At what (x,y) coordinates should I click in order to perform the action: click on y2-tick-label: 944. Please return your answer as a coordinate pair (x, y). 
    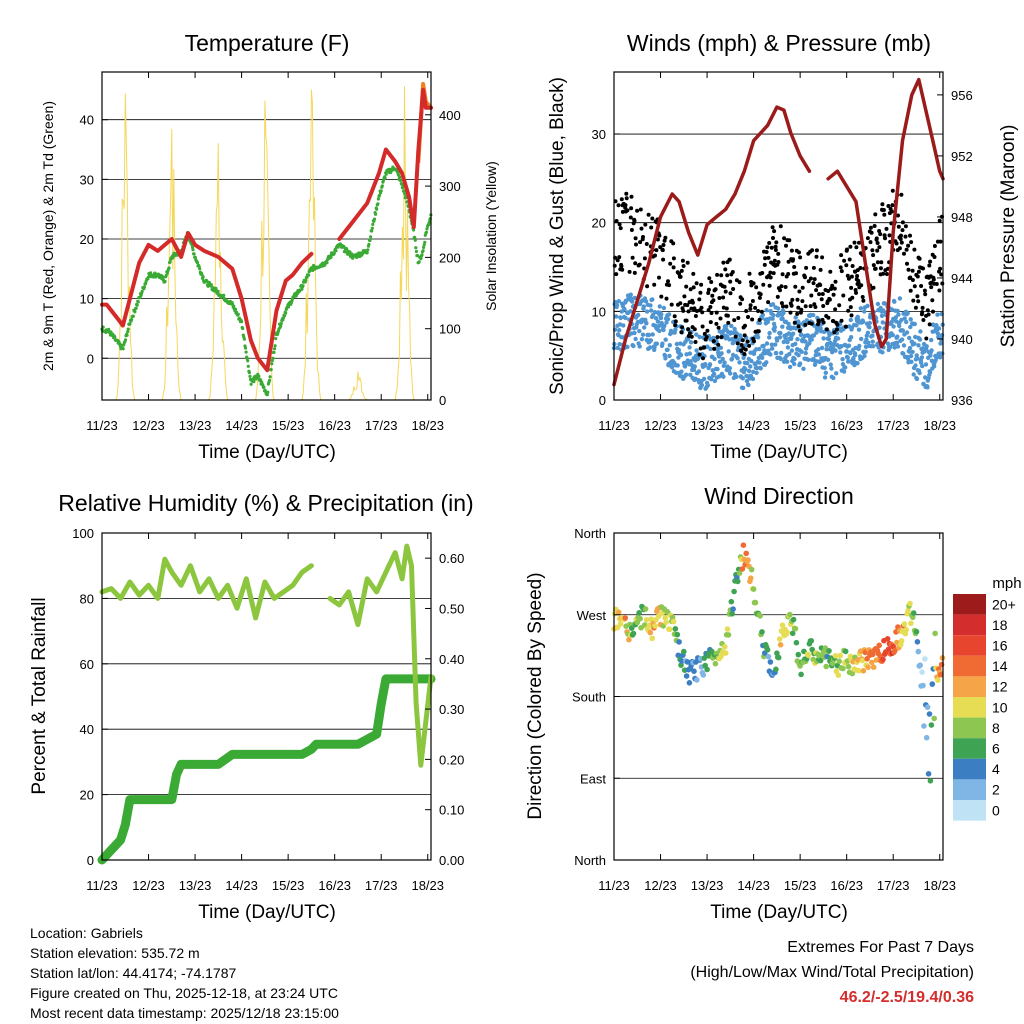
    Looking at the image, I should click on (962, 278).